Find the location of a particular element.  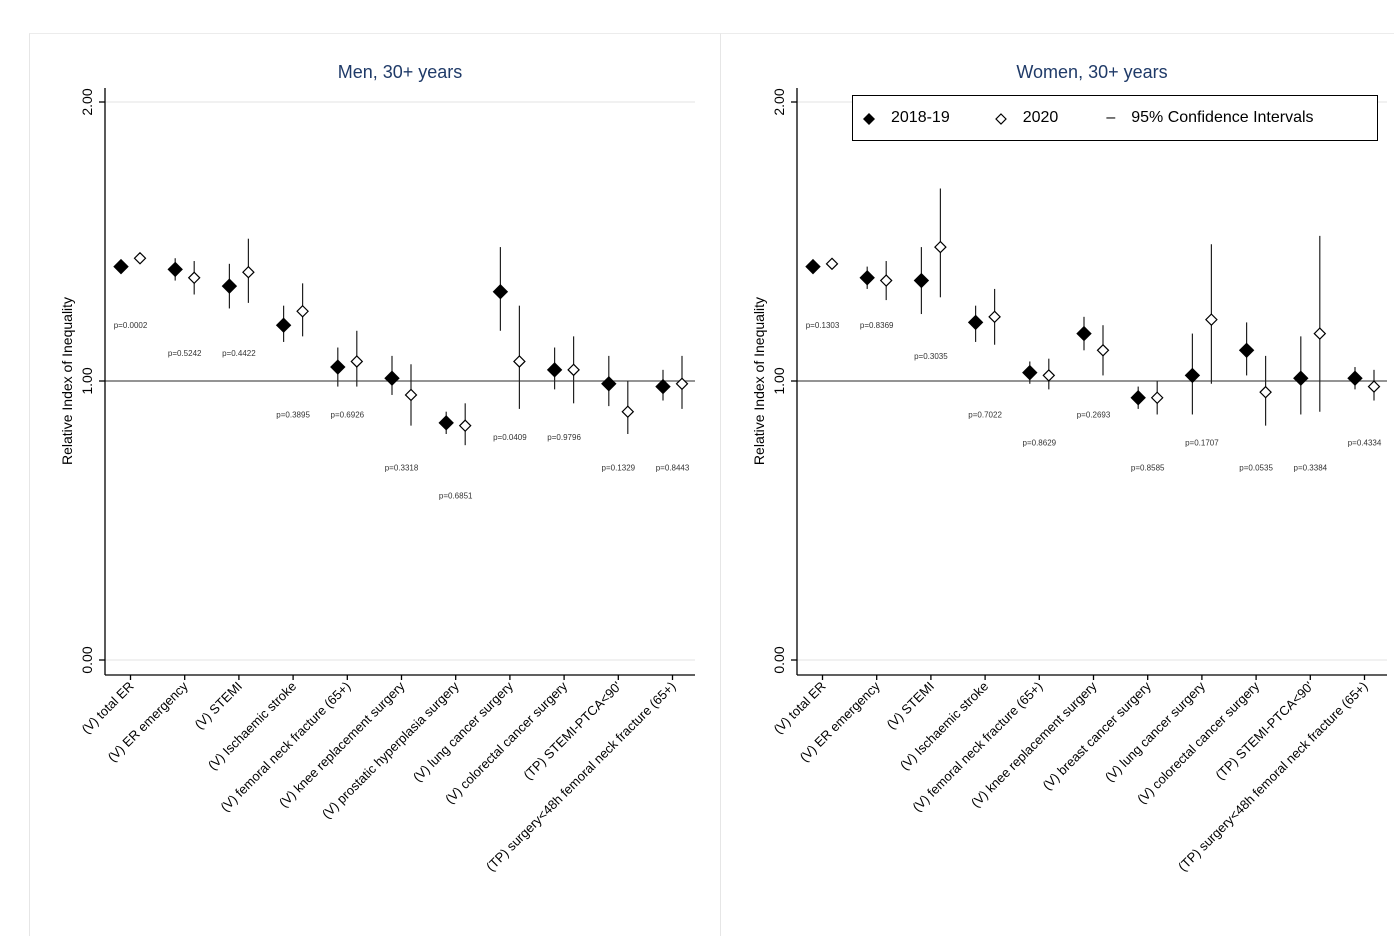

men-p-value-label: p=0.3318 is located at coordinates (402, 467).